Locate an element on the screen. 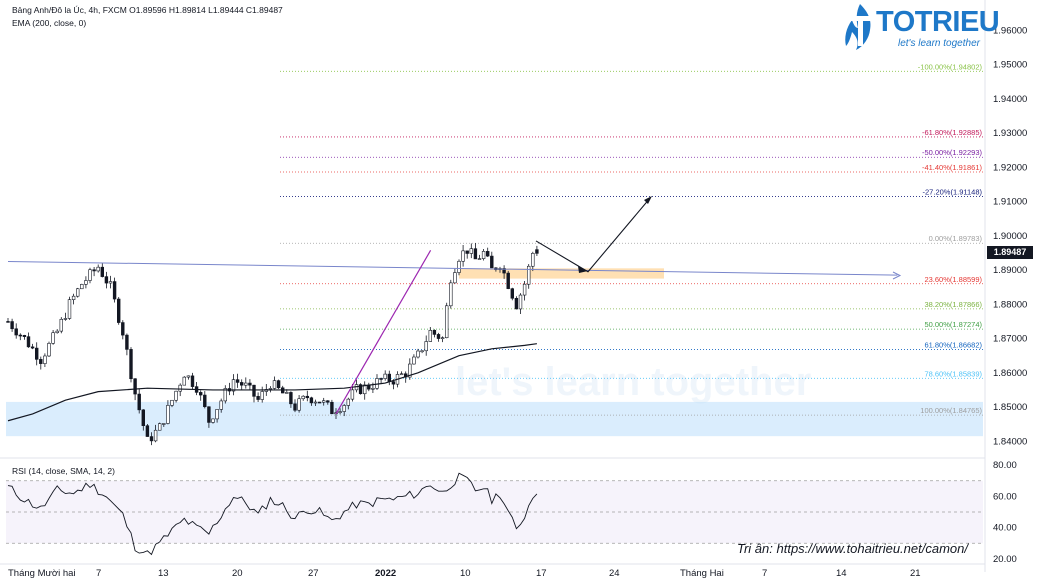 Image resolution: width=1040 pixels, height=588 pixels. projection-path is located at coordinates (593, 235).